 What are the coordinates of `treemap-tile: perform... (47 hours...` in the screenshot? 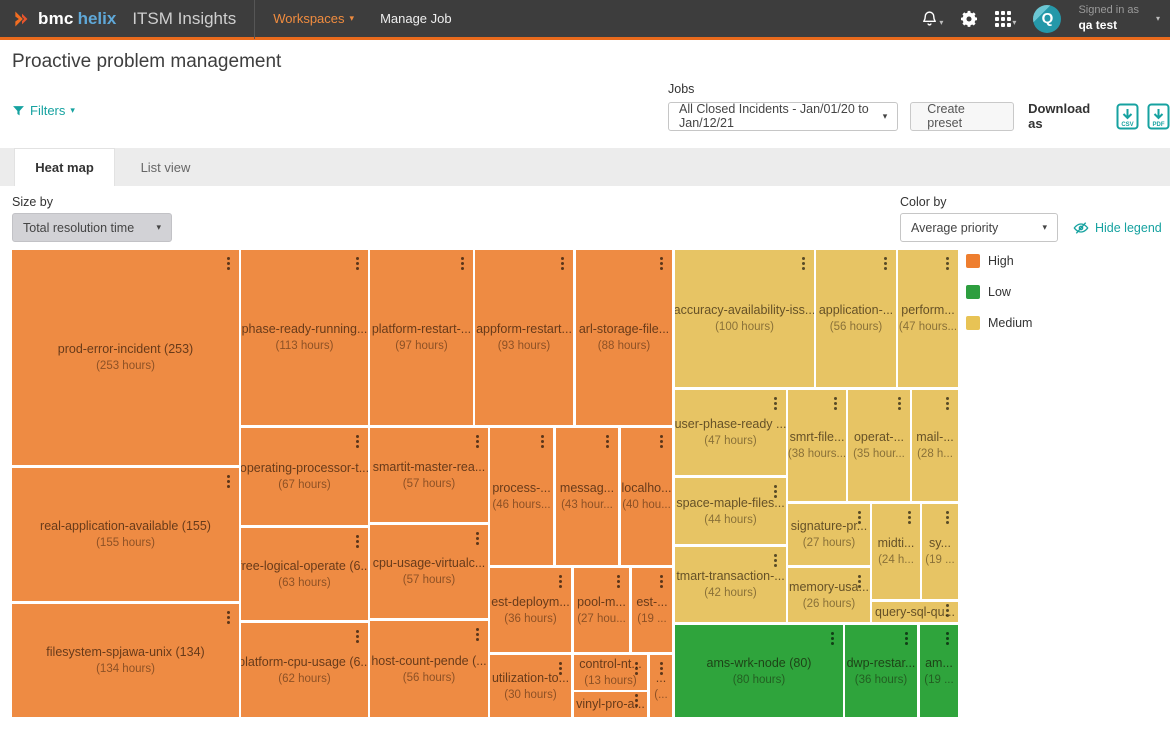 It's located at (928, 318).